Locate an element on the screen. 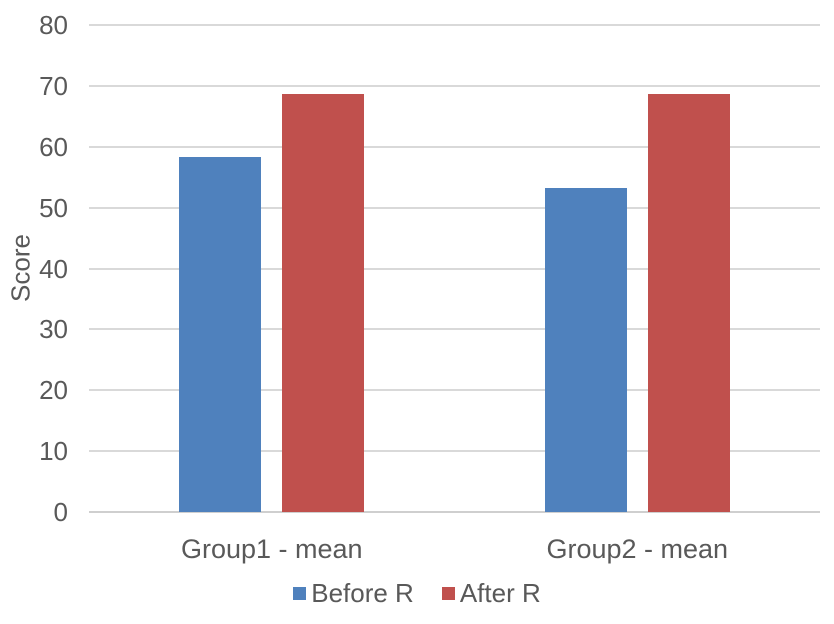 The width and height of the screenshot is (834, 624). bar-after-r-group1 is located at coordinates (323, 302).